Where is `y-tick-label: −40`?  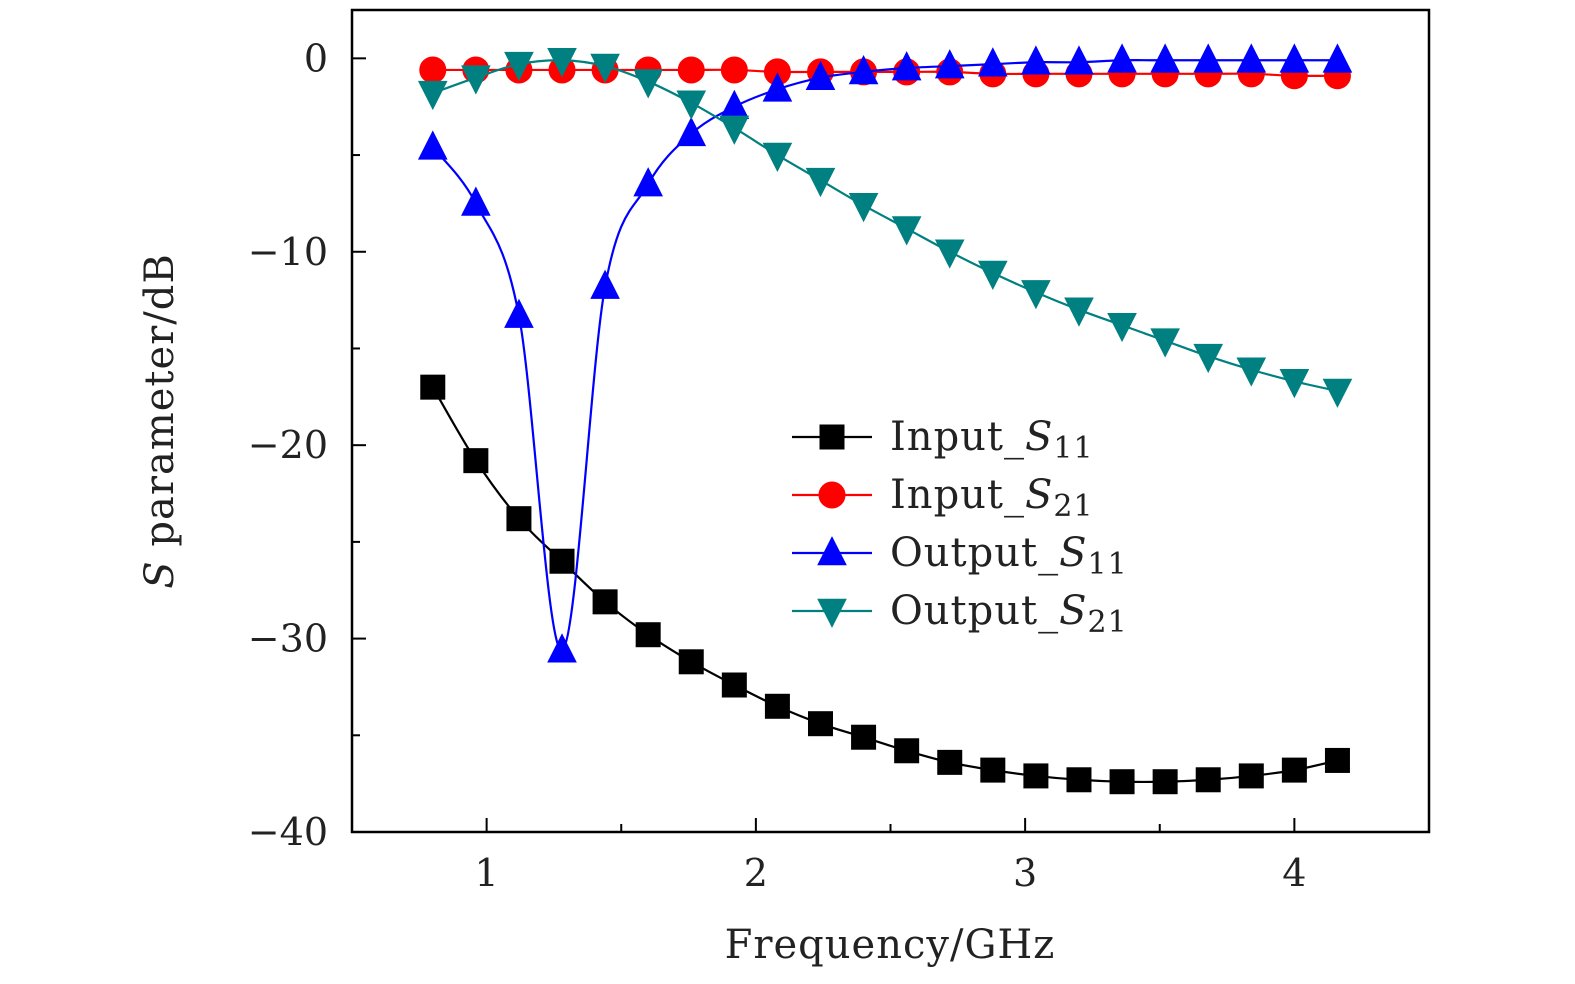 y-tick-label: −40 is located at coordinates (288, 832).